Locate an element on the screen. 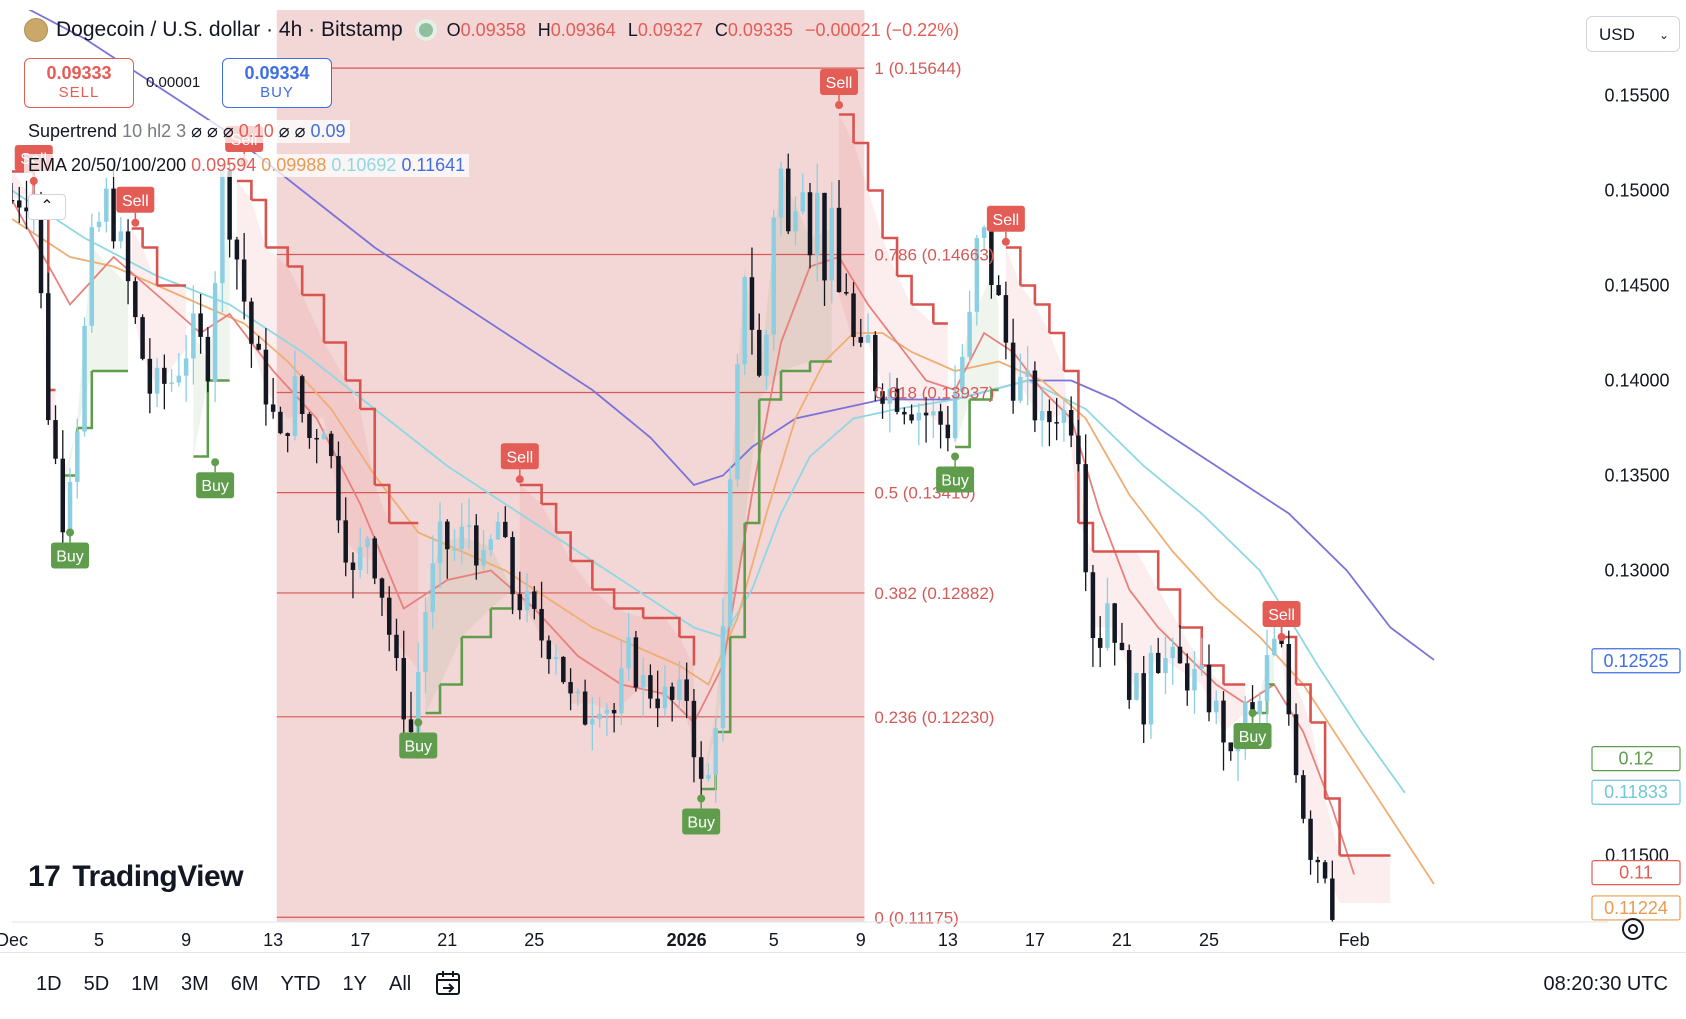  y-tick-label: 0.14000 is located at coordinates (1636, 381).